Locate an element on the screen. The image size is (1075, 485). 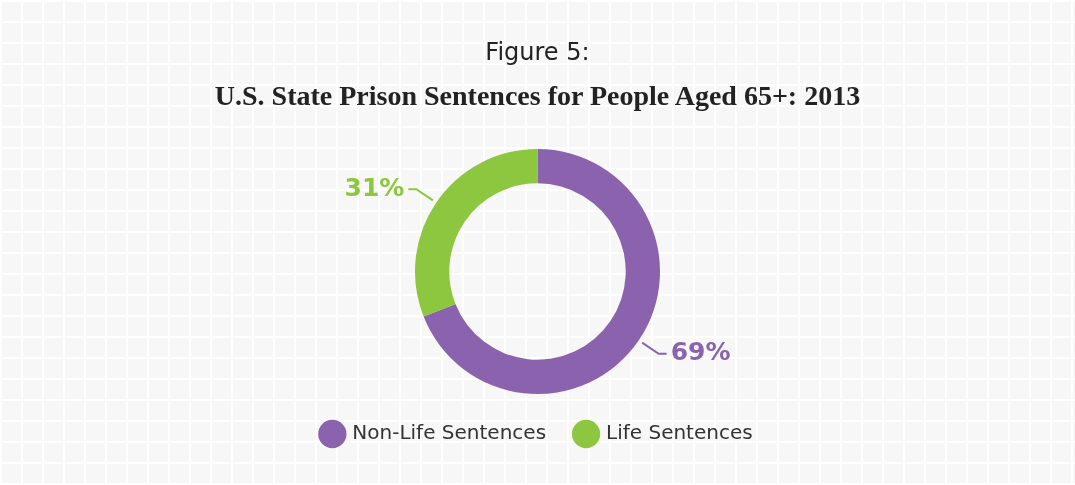
chart-subtitle: Figure 5: is located at coordinates (537, 52).